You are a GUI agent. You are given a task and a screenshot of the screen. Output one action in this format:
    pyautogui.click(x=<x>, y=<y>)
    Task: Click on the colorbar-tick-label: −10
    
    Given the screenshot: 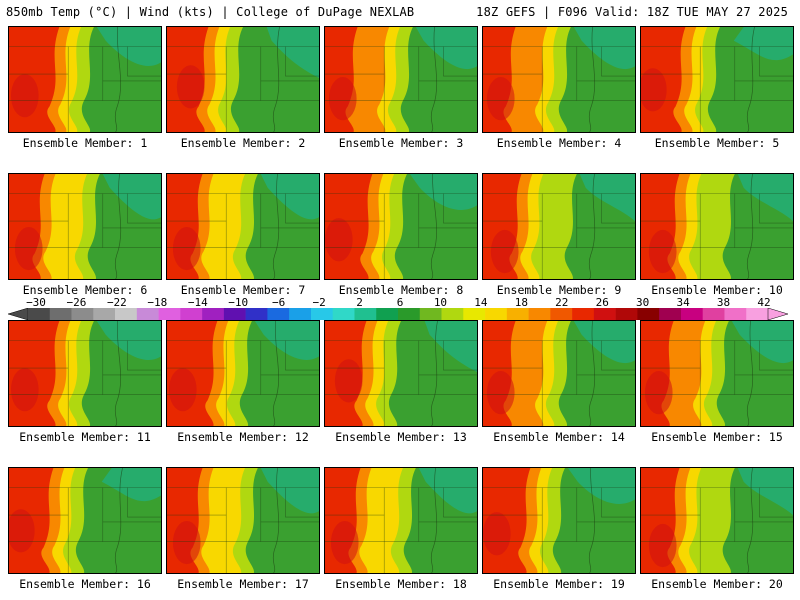 What is the action you would take?
    pyautogui.click(x=238, y=302)
    